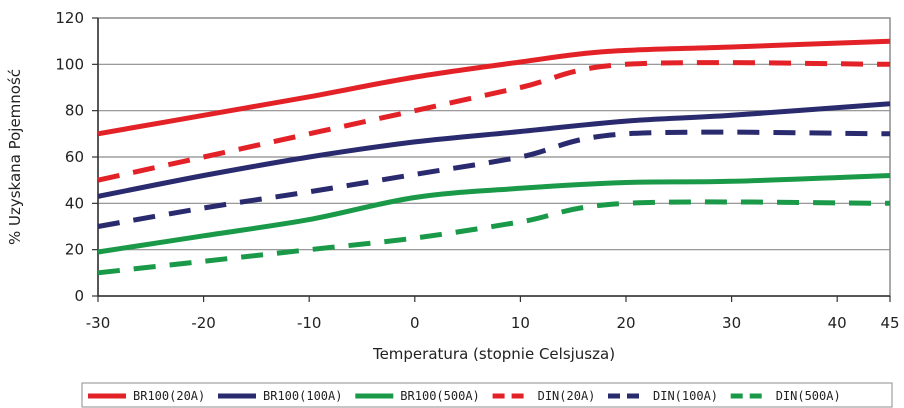  Describe the element at coordinates (69, 18) in the screenshot. I see `y-tick-label: 120` at that location.